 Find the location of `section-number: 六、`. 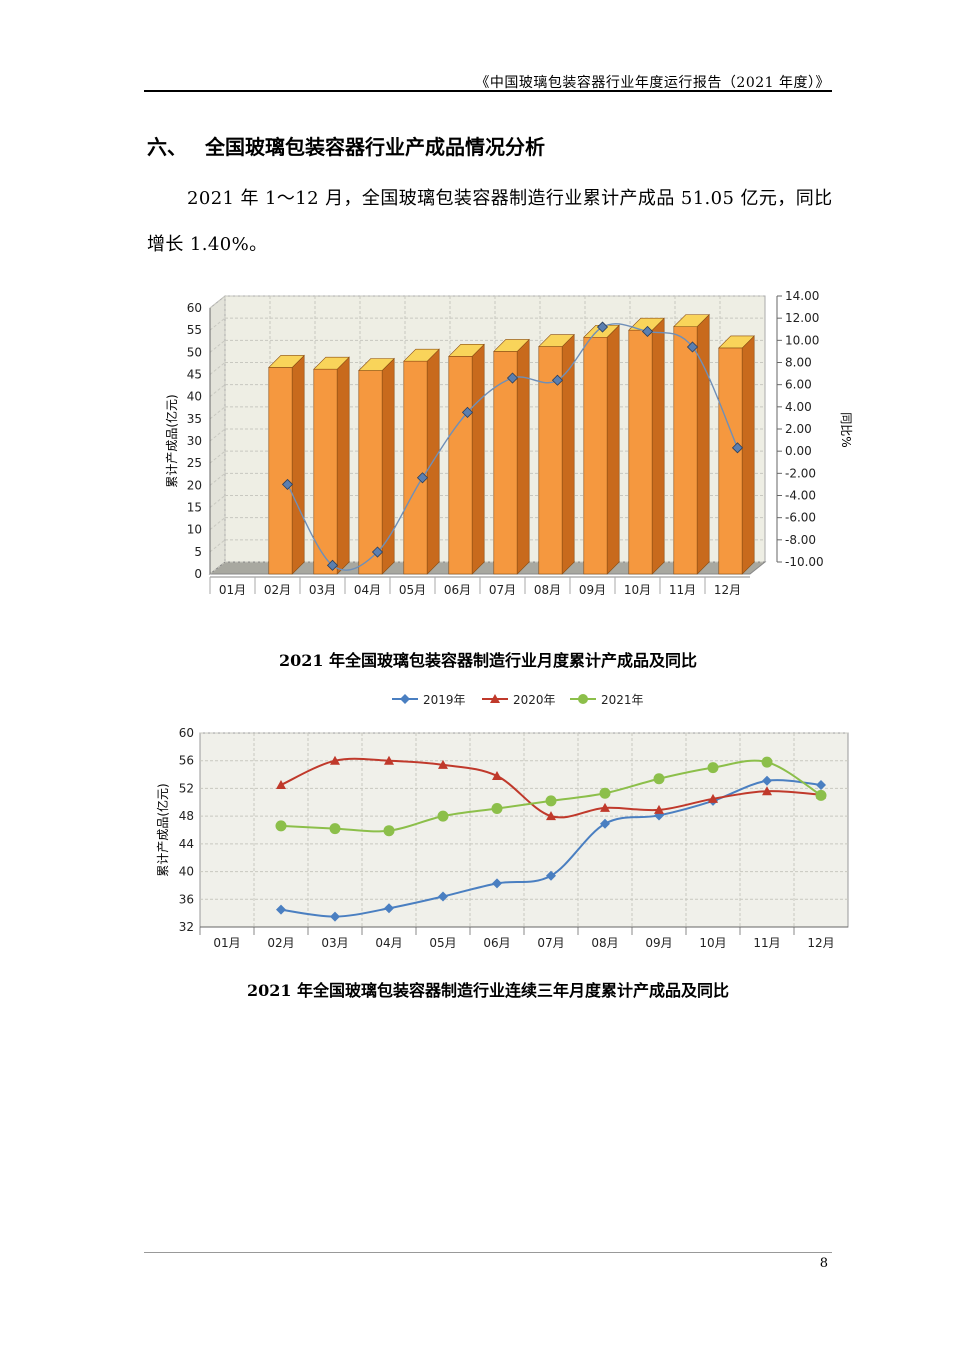

section-number: 六、 is located at coordinates (167, 147).